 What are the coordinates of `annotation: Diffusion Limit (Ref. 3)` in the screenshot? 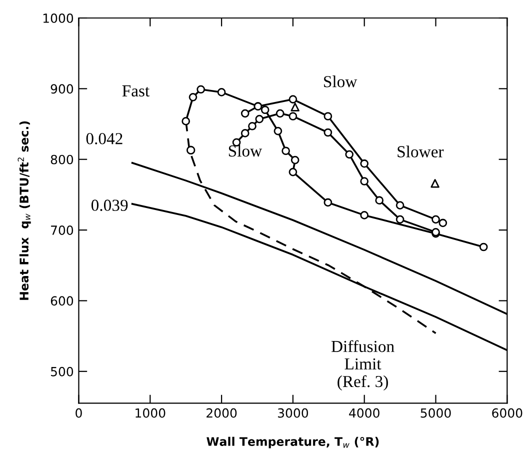 It's located at (362, 365).